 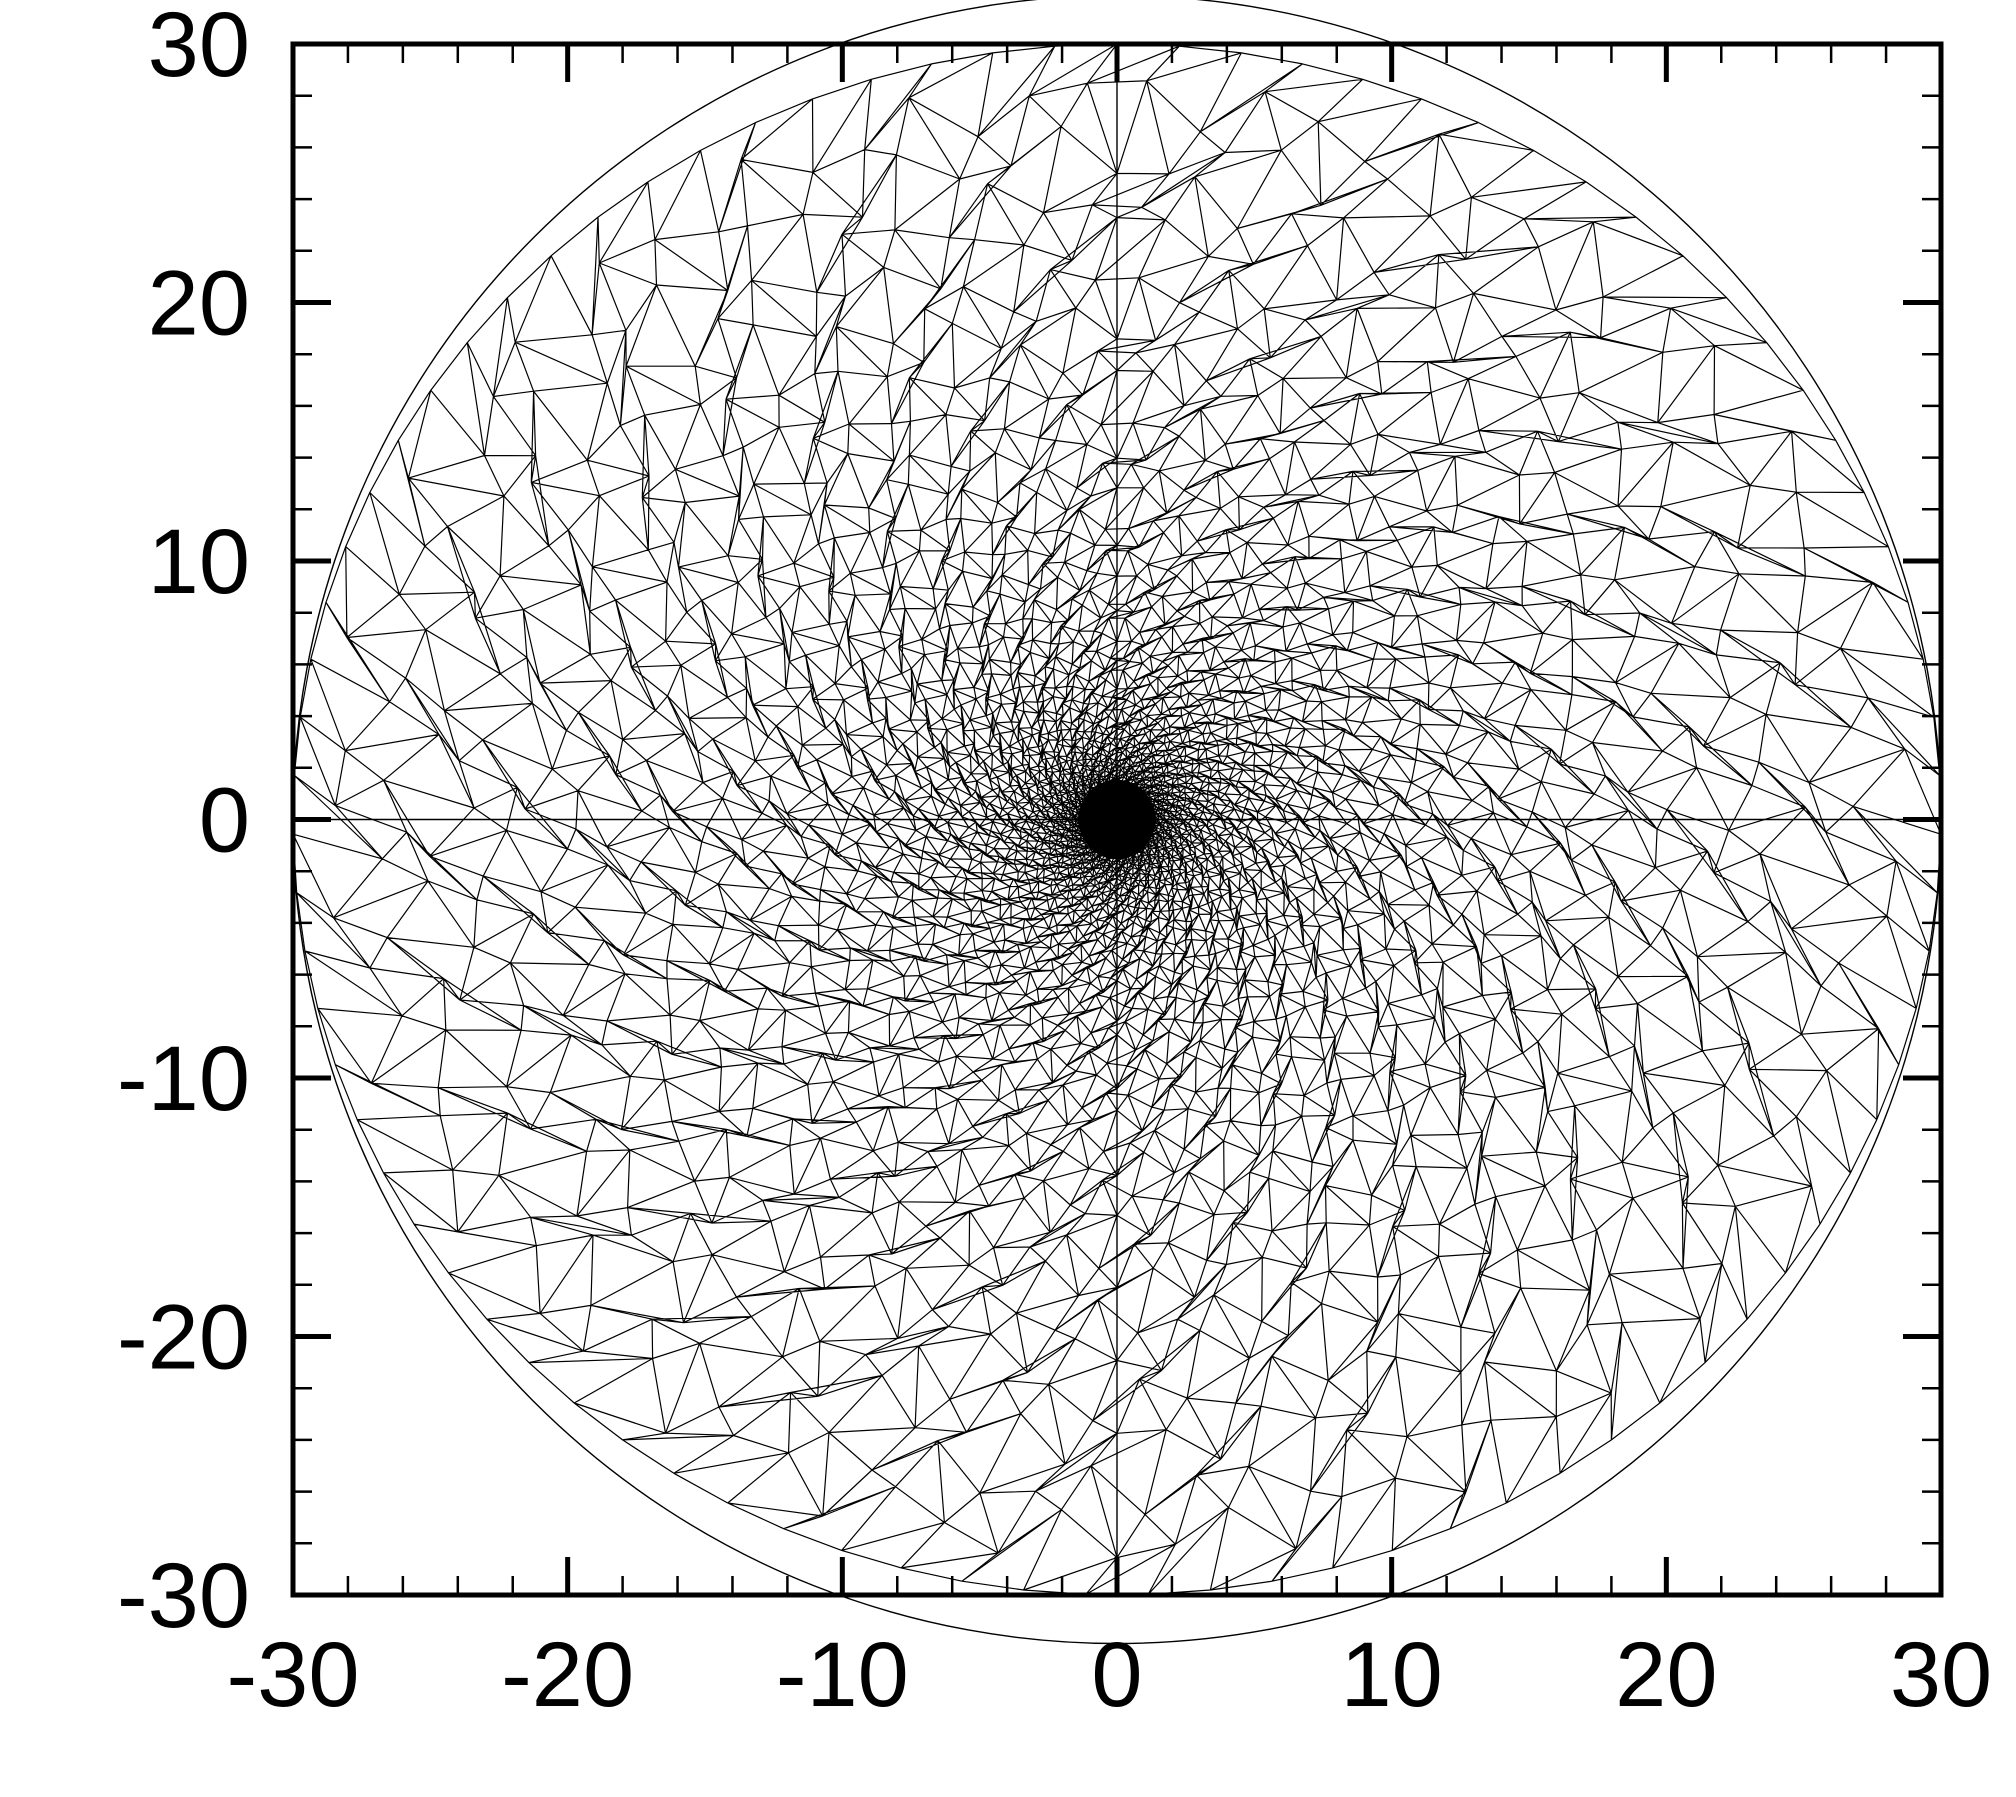 I want to click on x-tick-label: 10, so click(x=1391, y=1675).